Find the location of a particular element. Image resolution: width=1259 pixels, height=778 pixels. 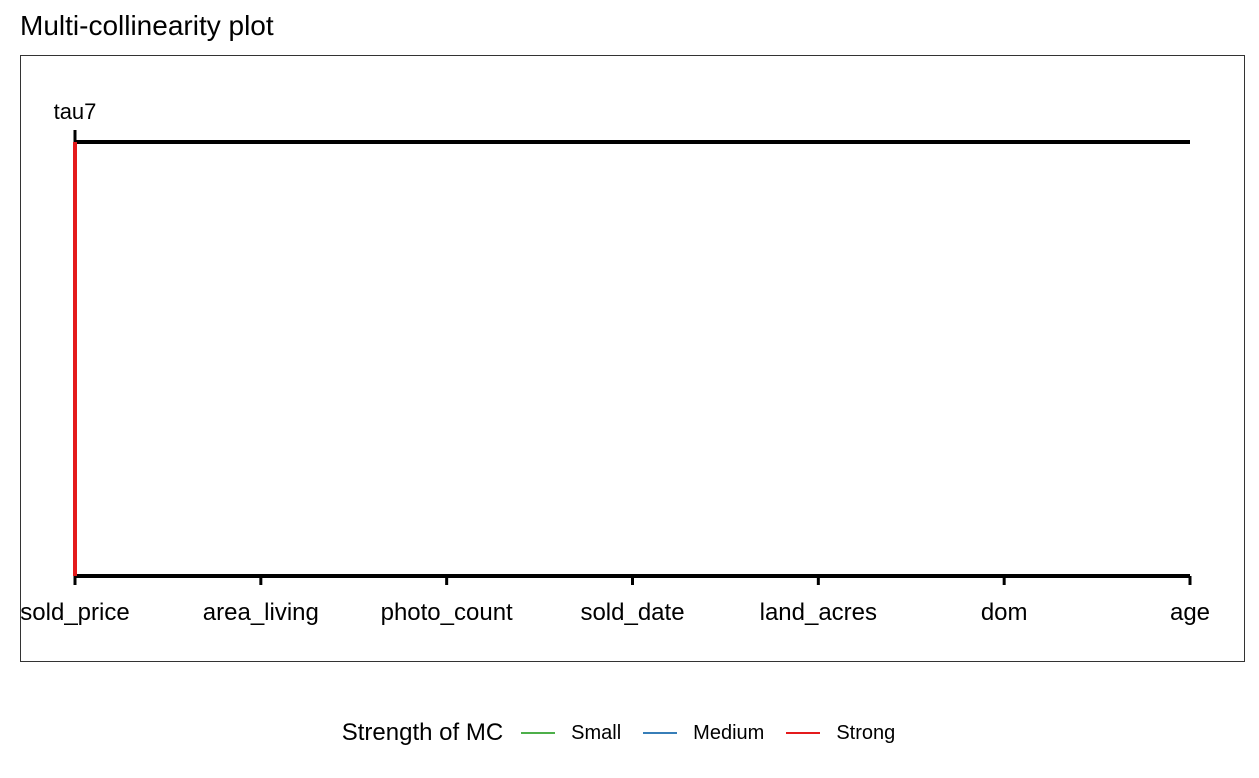

legend-item-small: Small is located at coordinates (571, 733).